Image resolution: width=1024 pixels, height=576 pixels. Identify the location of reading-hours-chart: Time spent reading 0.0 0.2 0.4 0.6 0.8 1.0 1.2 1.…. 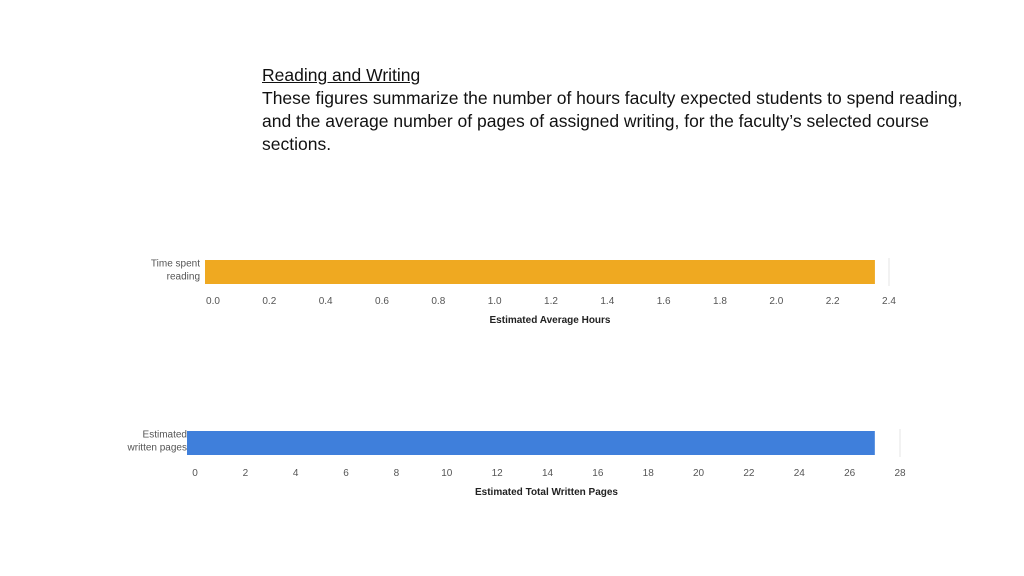
(523, 292).